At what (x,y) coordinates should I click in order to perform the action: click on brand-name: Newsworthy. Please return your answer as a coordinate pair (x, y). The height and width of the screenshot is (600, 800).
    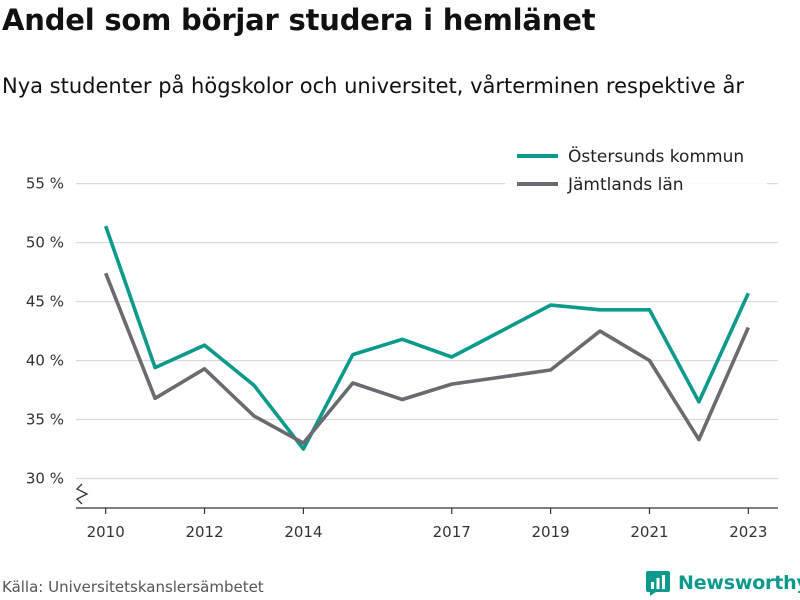
    Looking at the image, I should click on (739, 583).